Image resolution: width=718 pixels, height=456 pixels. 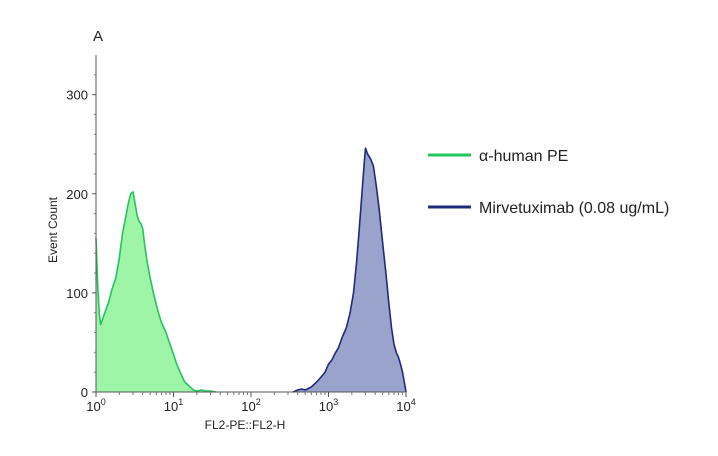 What do you see at coordinates (250, 405) in the screenshot?
I see `x-tick-label: 10²` at bounding box center [250, 405].